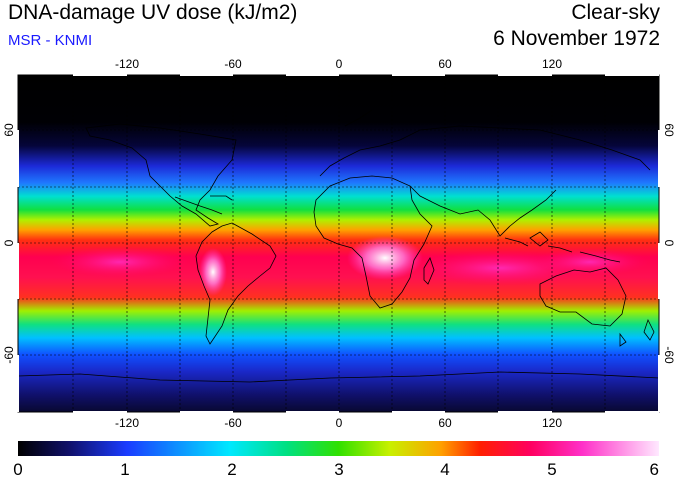 Image resolution: width=678 pixels, height=480 pixels. I want to click on colorbar, so click(338, 448).